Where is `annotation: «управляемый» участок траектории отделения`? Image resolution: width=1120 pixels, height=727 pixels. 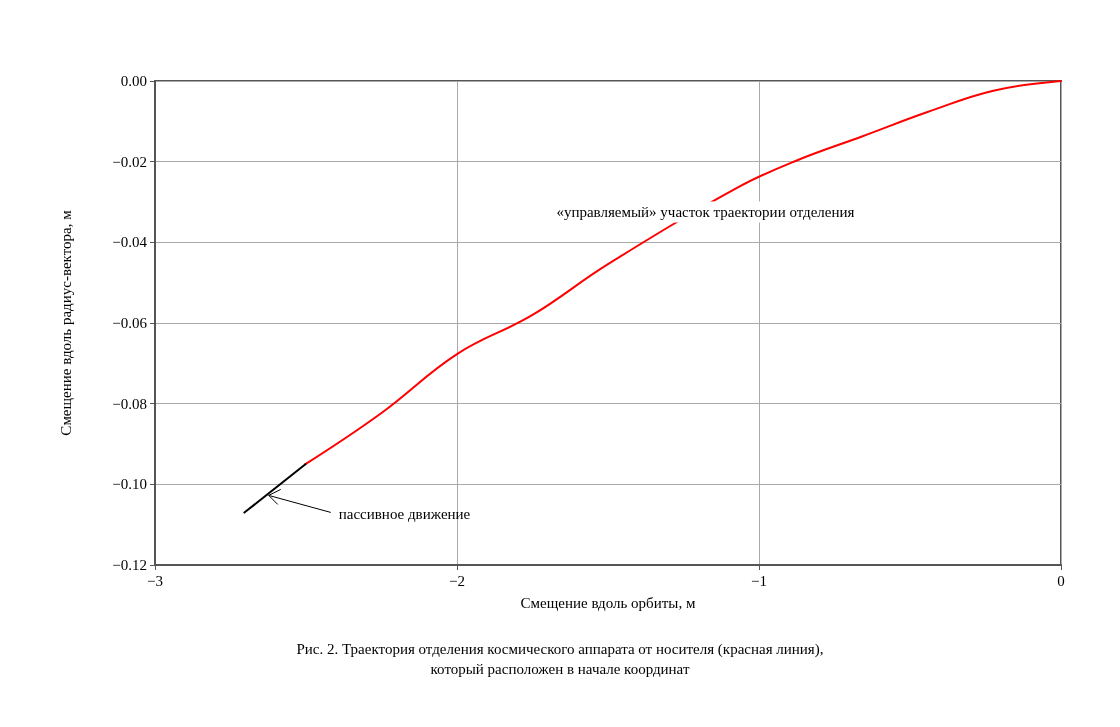
annotation: «управляемый» участок траектории отделения is located at coordinates (705, 212).